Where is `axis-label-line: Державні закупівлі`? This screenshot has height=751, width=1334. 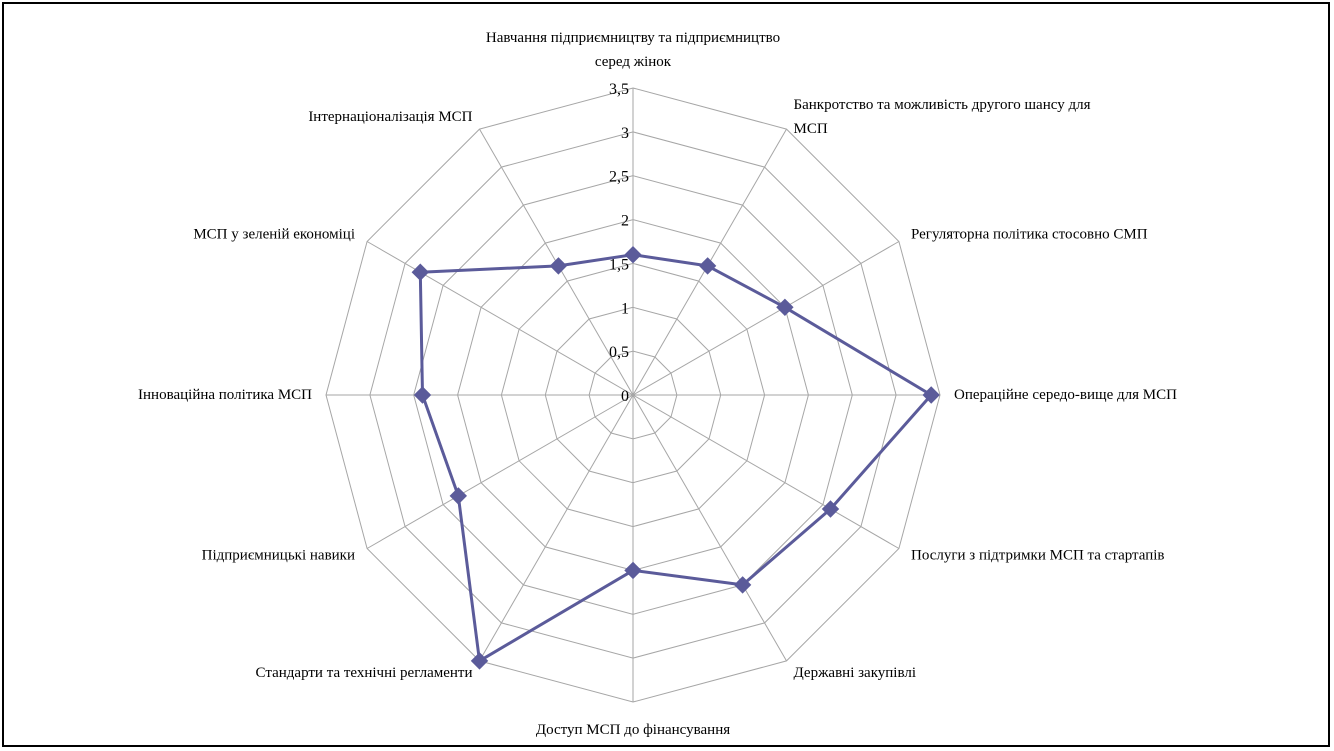
axis-label-line: Державні закупівлі is located at coordinates (855, 673).